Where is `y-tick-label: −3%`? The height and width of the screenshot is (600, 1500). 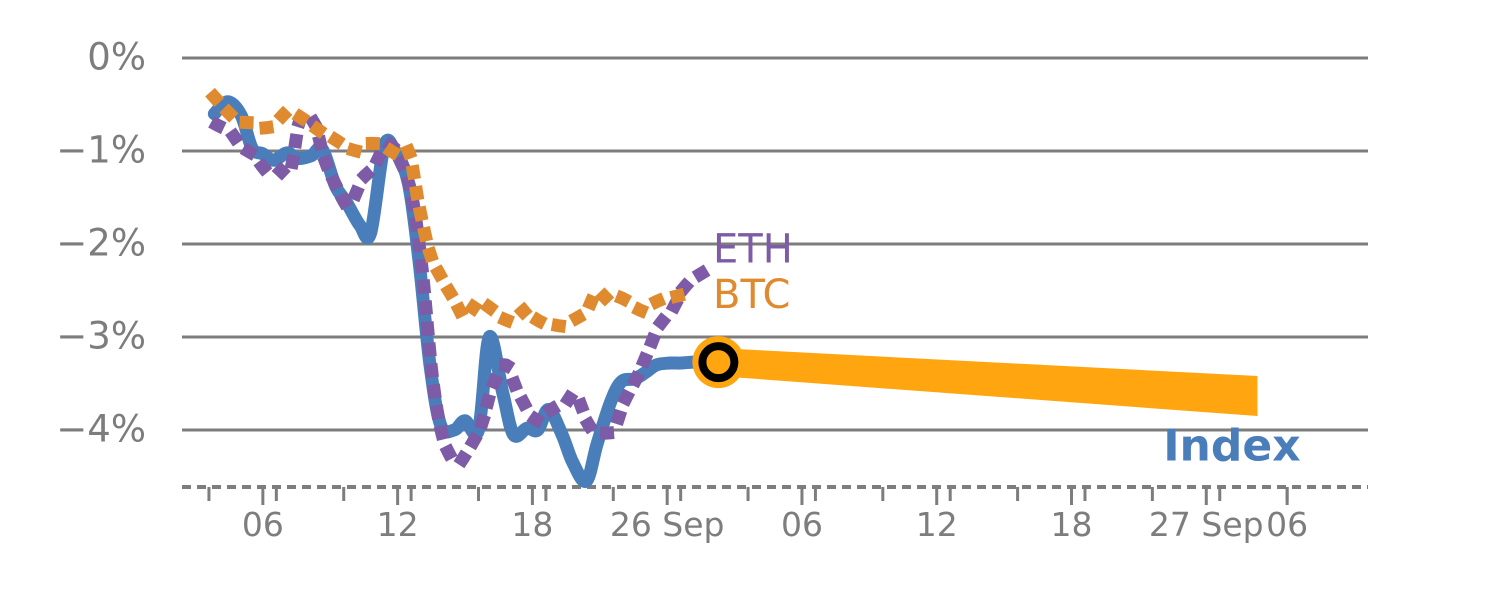 y-tick-label: −3% is located at coordinates (101, 336).